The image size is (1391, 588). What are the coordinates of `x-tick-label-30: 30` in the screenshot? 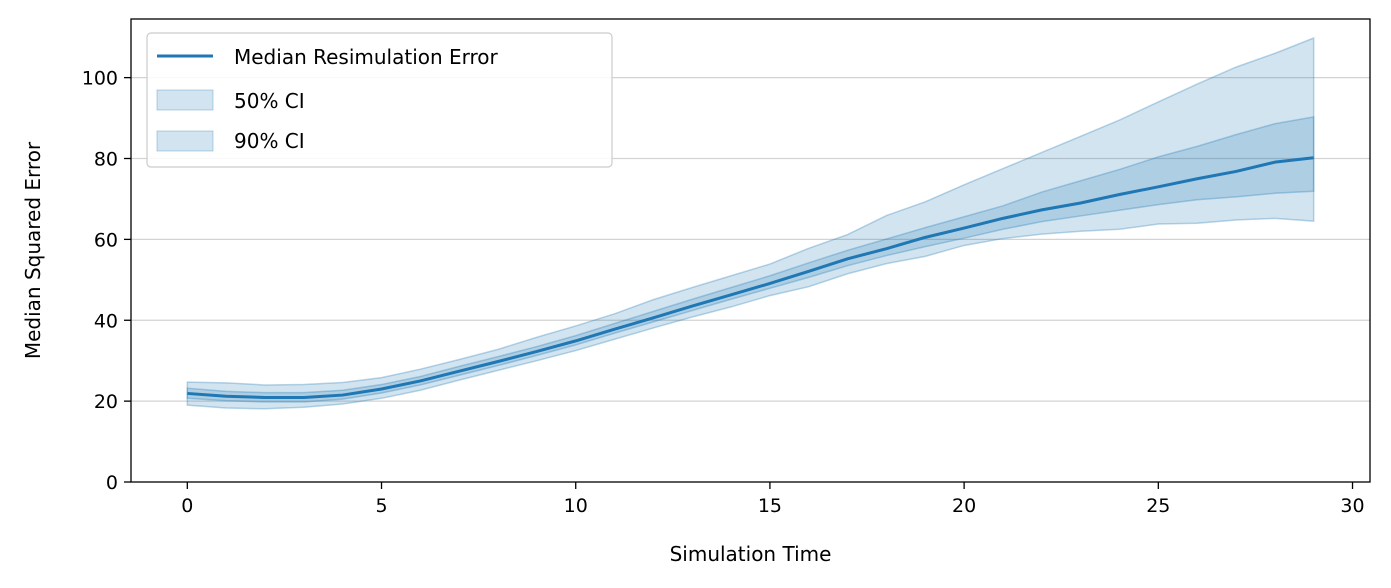 It's located at (1352, 506).